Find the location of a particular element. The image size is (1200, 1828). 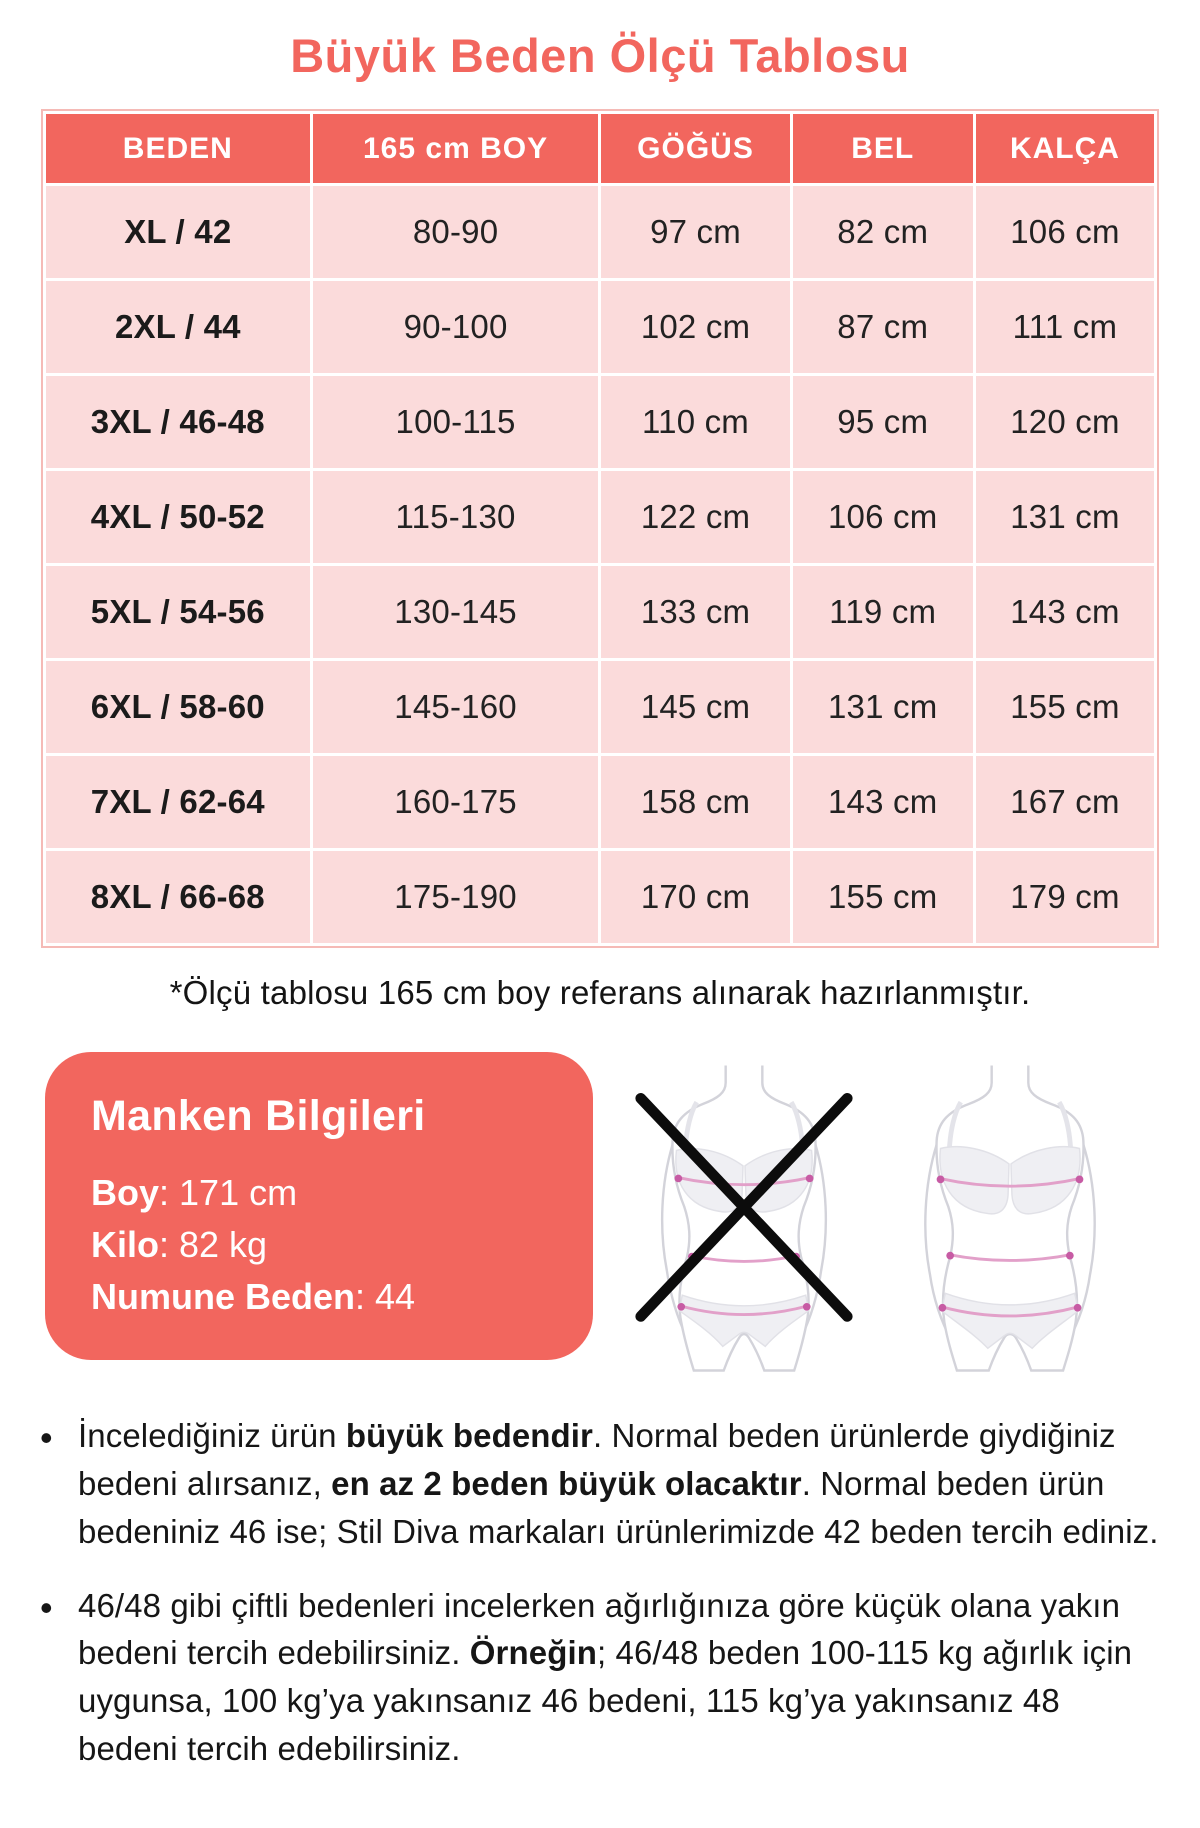

table-cell: 4XL / 50-52 is located at coordinates (178, 517).